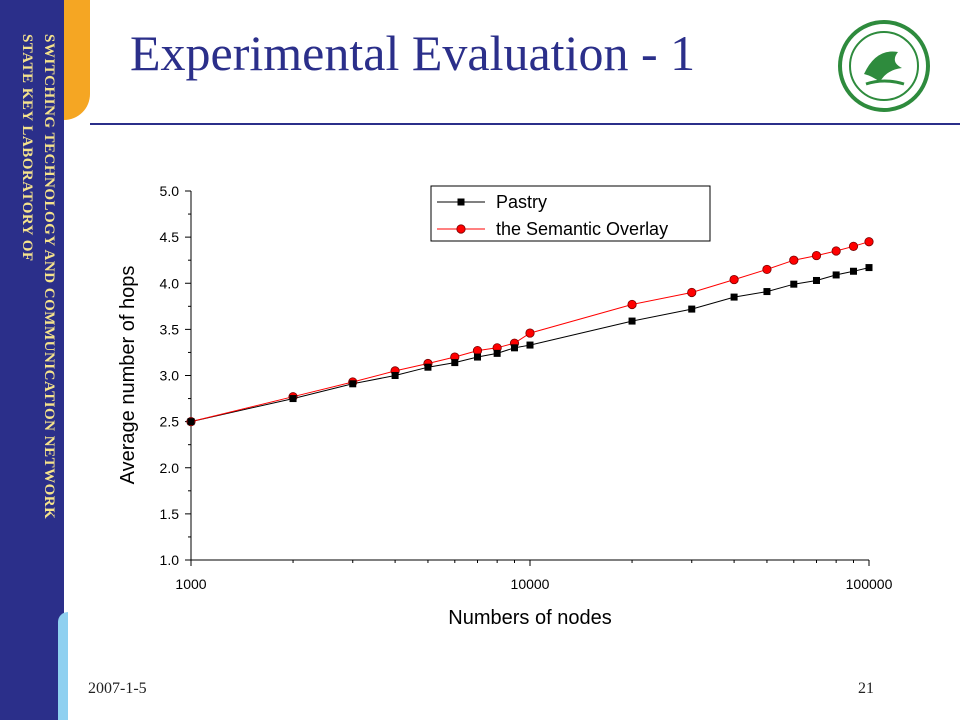 Image resolution: width=960 pixels, height=720 pixels. What do you see at coordinates (529, 618) in the screenshot?
I see `x-axis-title: Numbers of nodes` at bounding box center [529, 618].